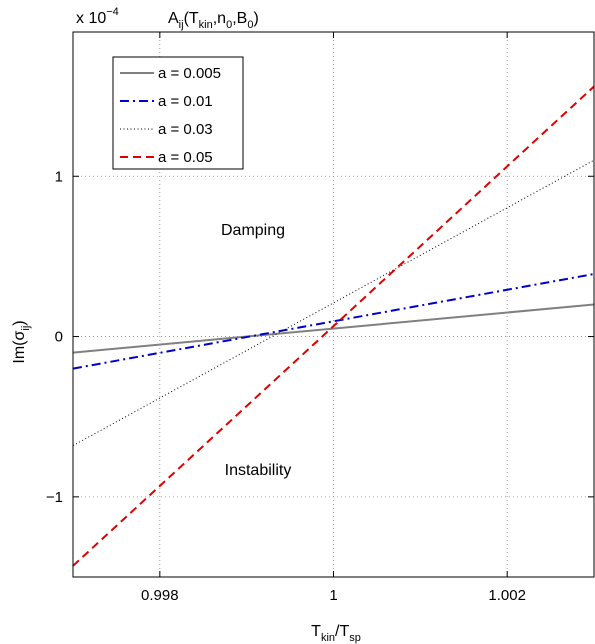  Describe the element at coordinates (185, 129) in the screenshot. I see `legend-label: a = 0.03` at that location.